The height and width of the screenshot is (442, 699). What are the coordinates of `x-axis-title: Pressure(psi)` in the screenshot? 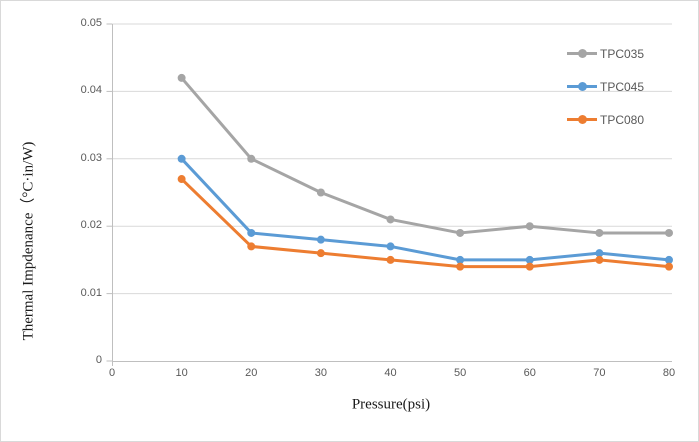 It's located at (391, 404).